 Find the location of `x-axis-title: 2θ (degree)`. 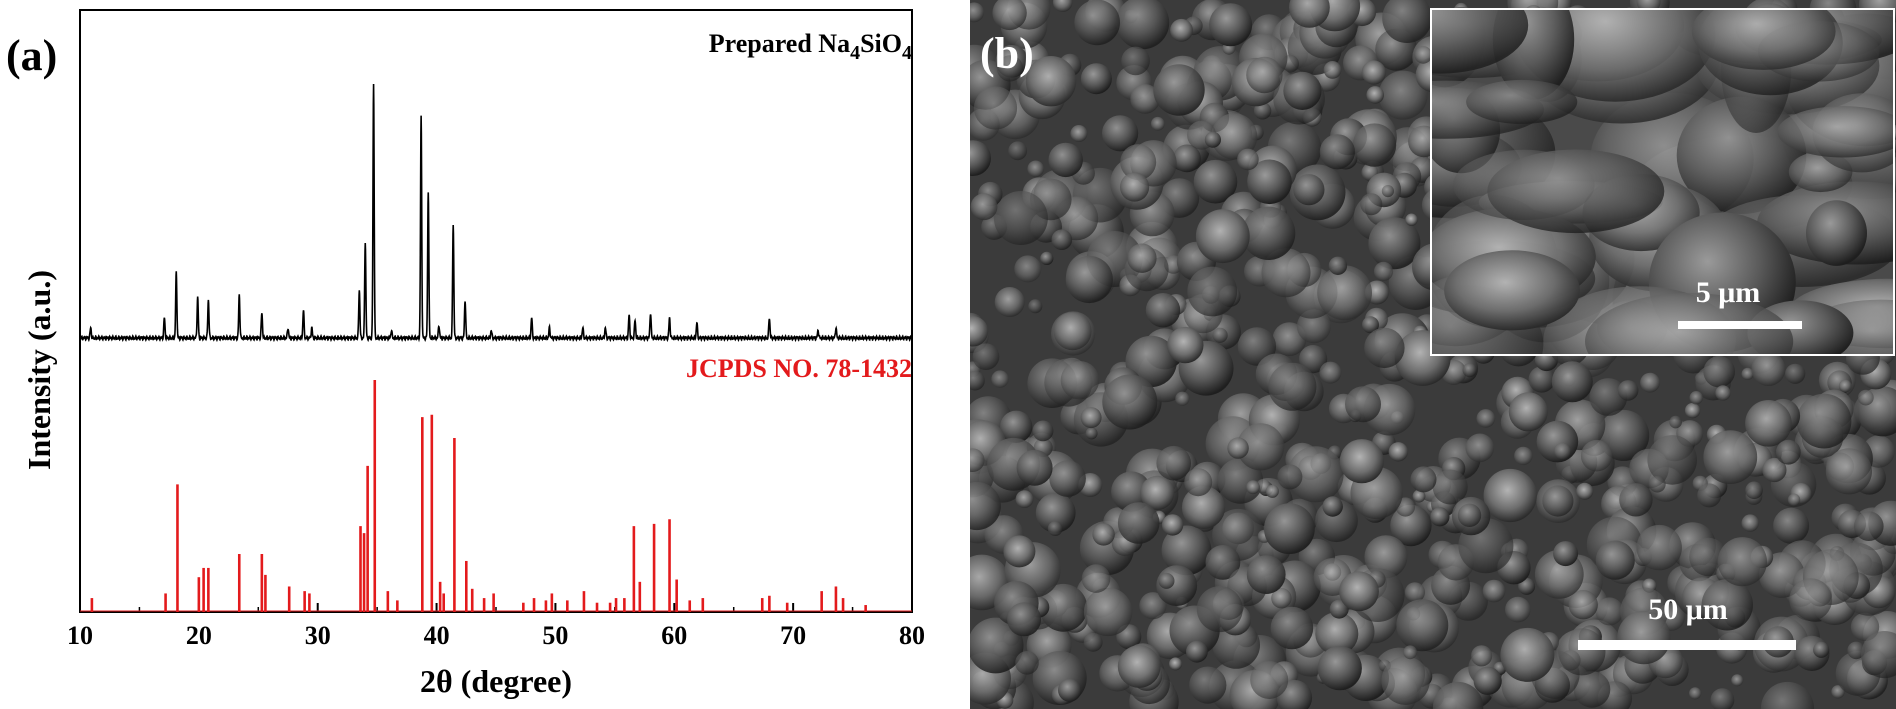

x-axis-title: 2θ (degree) is located at coordinates (496, 681).